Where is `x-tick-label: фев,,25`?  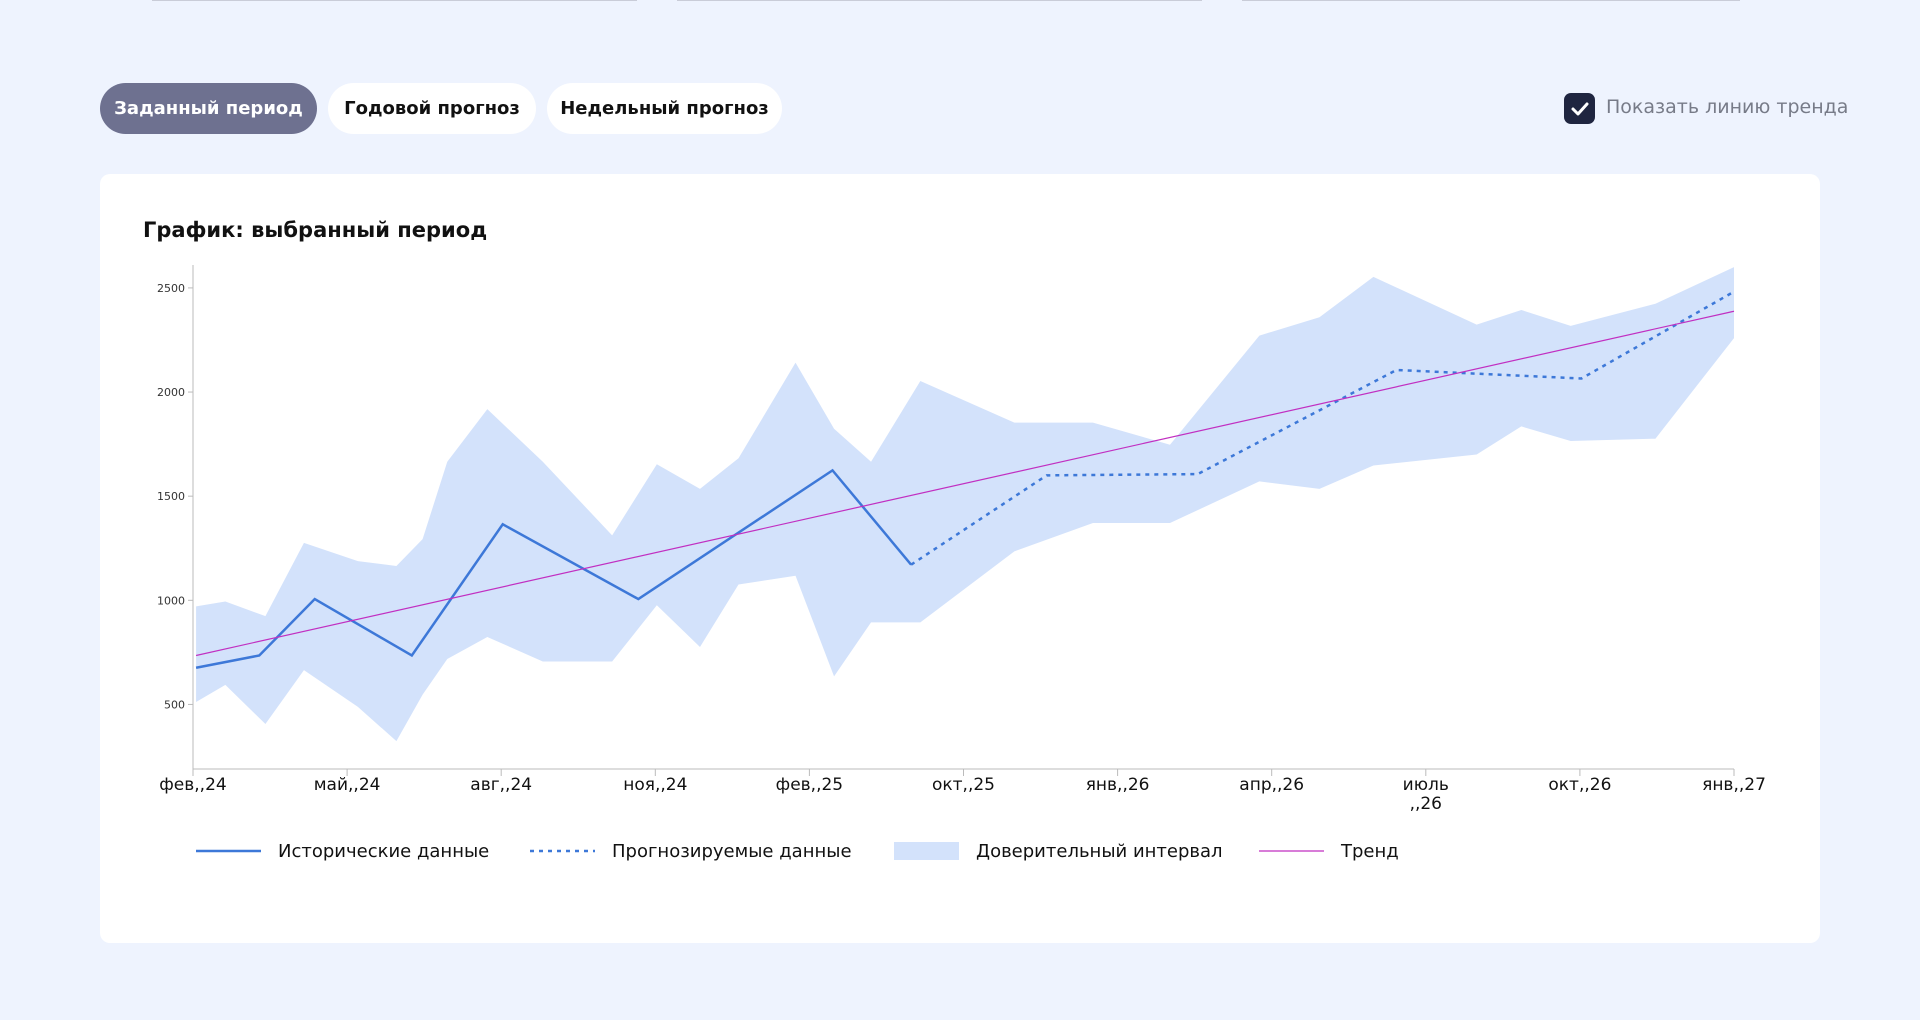
x-tick-label: фев,,25 is located at coordinates (809, 785).